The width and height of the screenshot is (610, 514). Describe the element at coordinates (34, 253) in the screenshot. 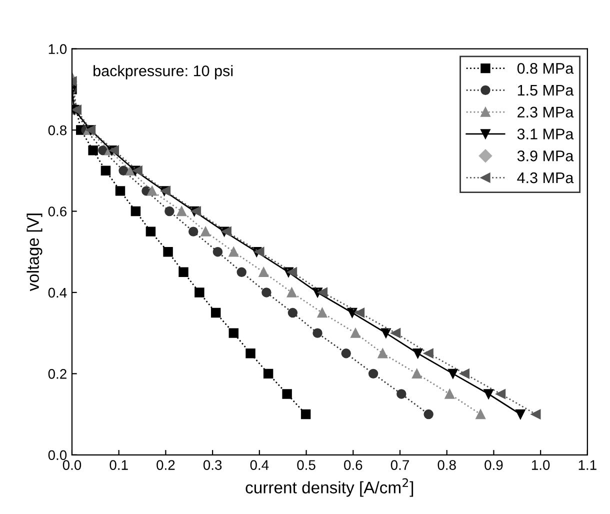

I see `y-axis-title: voltage [V]` at that location.